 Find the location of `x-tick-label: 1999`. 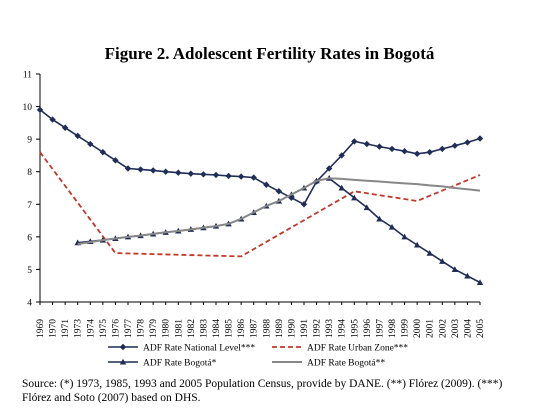

x-tick-label: 1999 is located at coordinates (406, 328).